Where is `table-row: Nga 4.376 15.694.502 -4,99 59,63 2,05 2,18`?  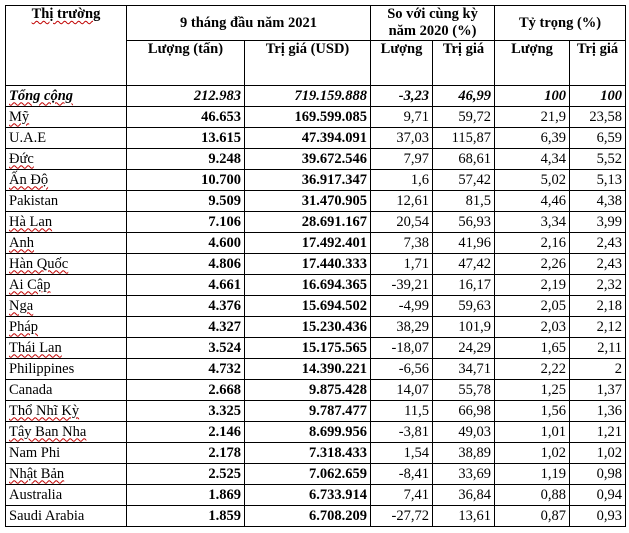 table-row: Nga 4.376 15.694.502 -4,99 59,63 2,05 2,18 is located at coordinates (316, 306).